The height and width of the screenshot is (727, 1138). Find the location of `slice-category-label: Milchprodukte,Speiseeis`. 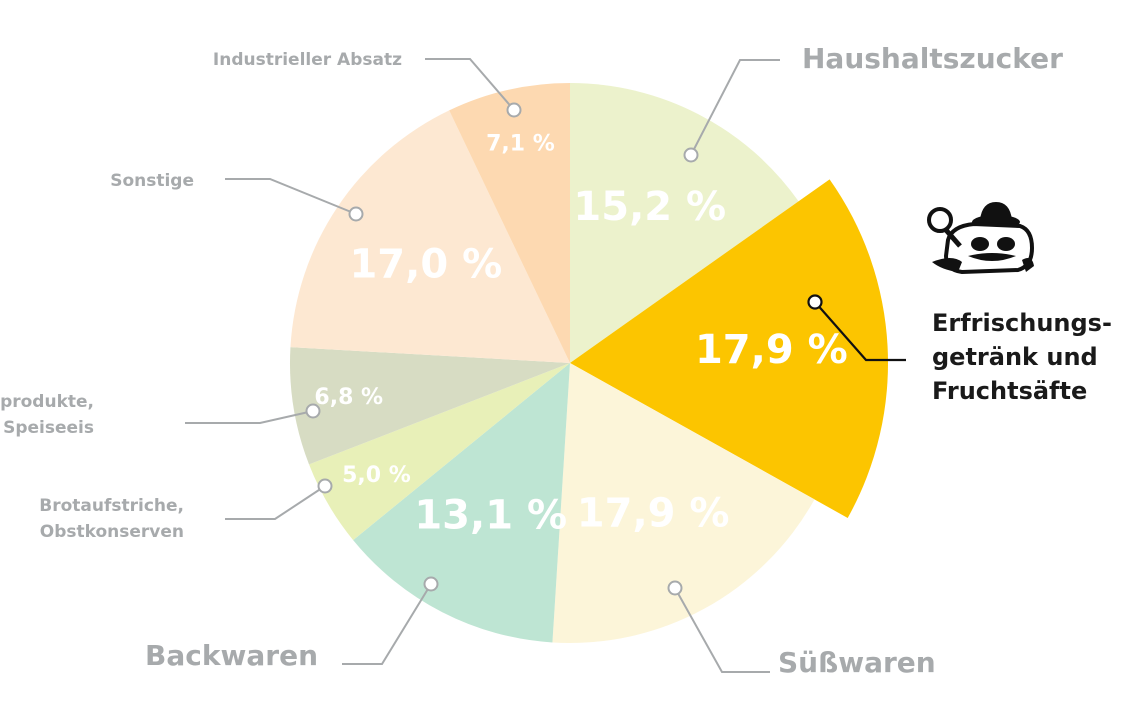

slice-category-label: Milchprodukte,Speiseeis is located at coordinates (47, 415).